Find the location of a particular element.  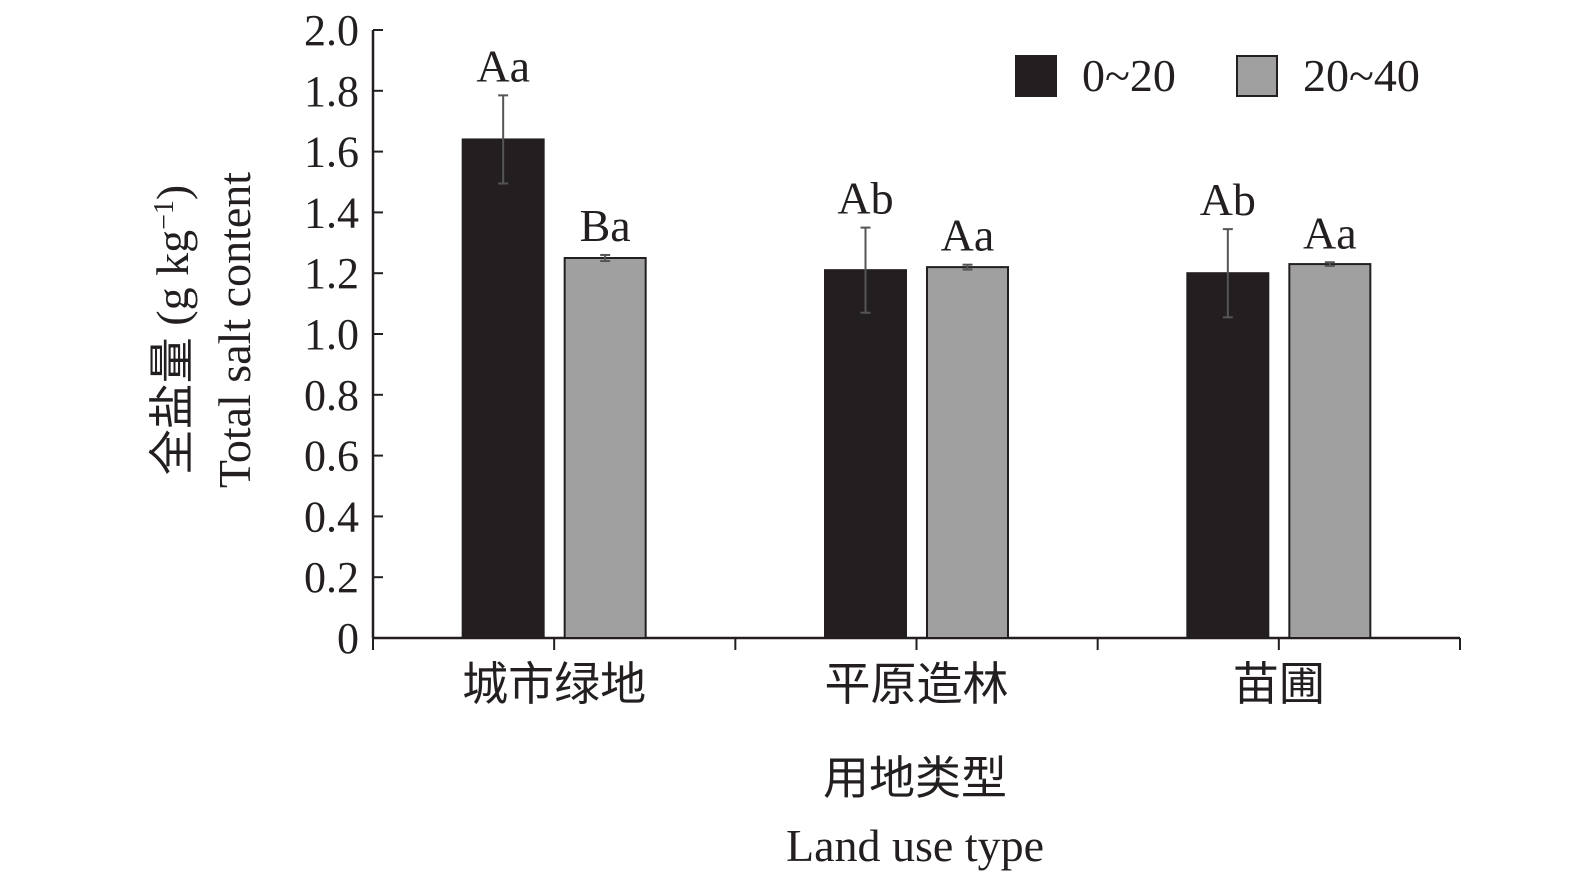

x-tick-label: 平原造林 is located at coordinates (917, 684).